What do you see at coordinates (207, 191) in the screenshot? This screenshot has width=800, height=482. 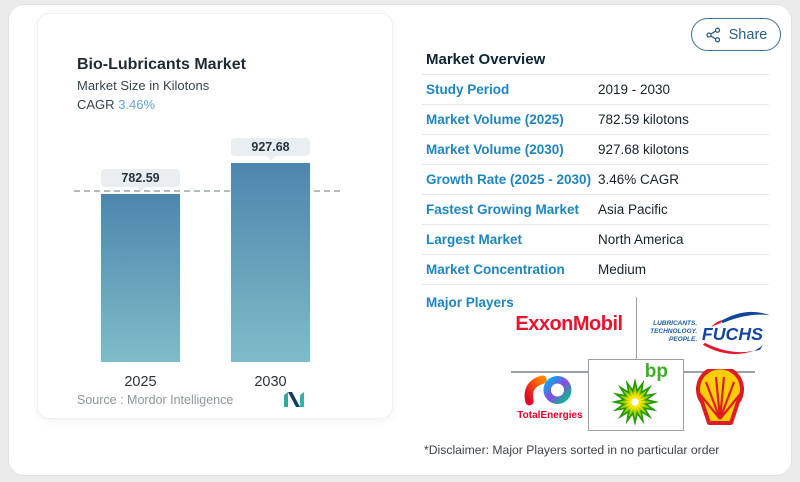 I see `reference-dashed-line` at bounding box center [207, 191].